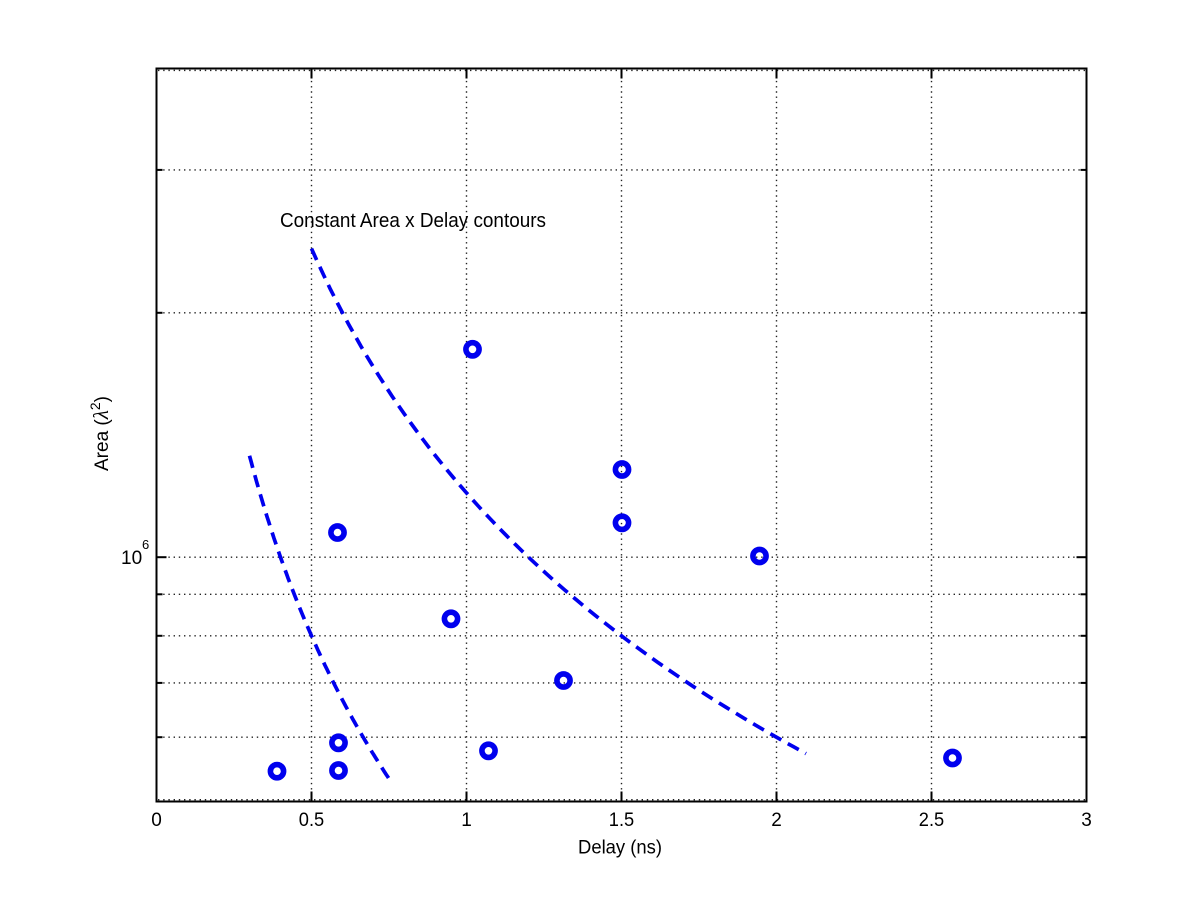 The height and width of the screenshot is (901, 1200). What do you see at coordinates (311, 820) in the screenshot?
I see `svg-text: 0.5` at bounding box center [311, 820].